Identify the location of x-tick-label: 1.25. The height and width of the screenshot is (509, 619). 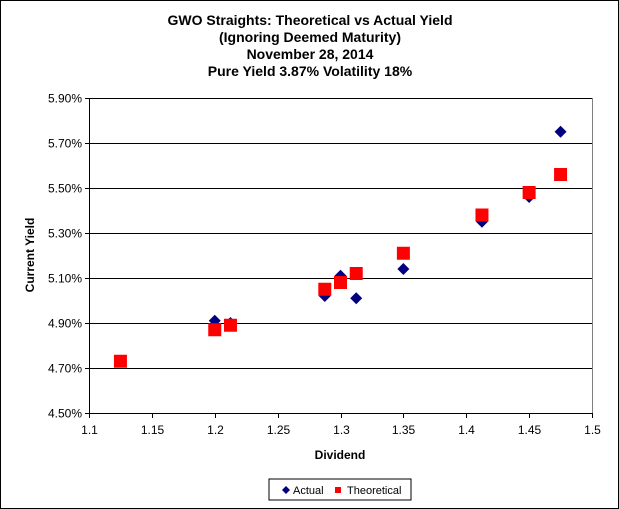
(279, 430).